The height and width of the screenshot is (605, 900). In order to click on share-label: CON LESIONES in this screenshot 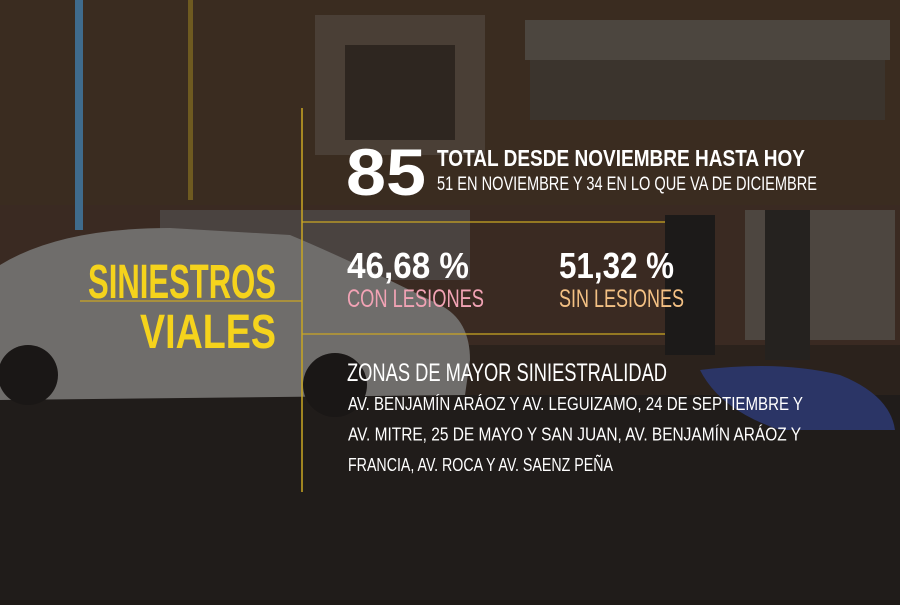, I will do `click(415, 299)`.